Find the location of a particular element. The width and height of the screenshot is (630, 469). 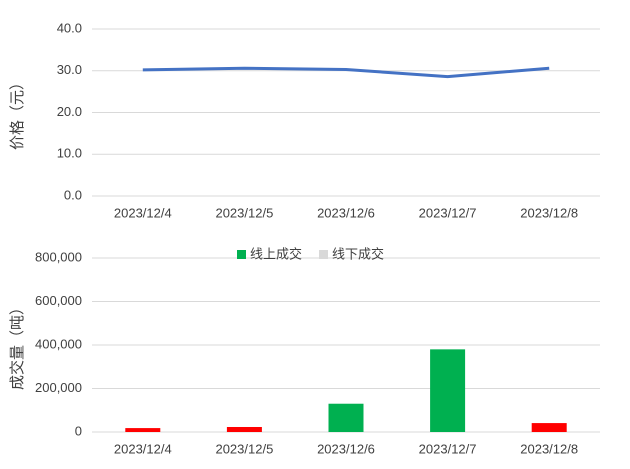

legend-label: 线下成交 is located at coordinates (358, 253).